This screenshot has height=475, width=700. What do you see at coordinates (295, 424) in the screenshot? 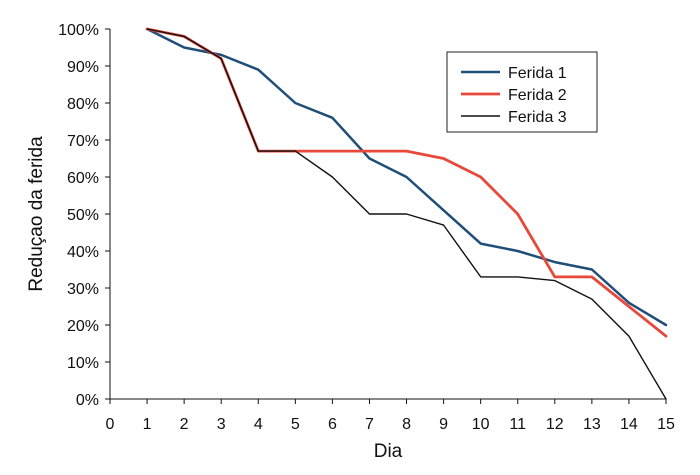
I see `x-tick-label: 5` at bounding box center [295, 424].